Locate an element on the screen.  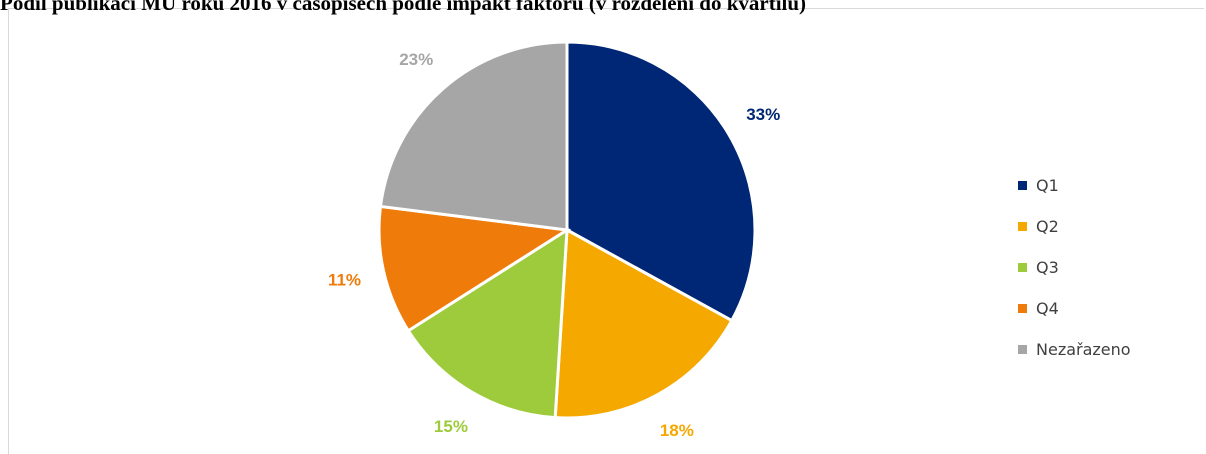
legend-swatch-q1 is located at coordinates (1022, 185).